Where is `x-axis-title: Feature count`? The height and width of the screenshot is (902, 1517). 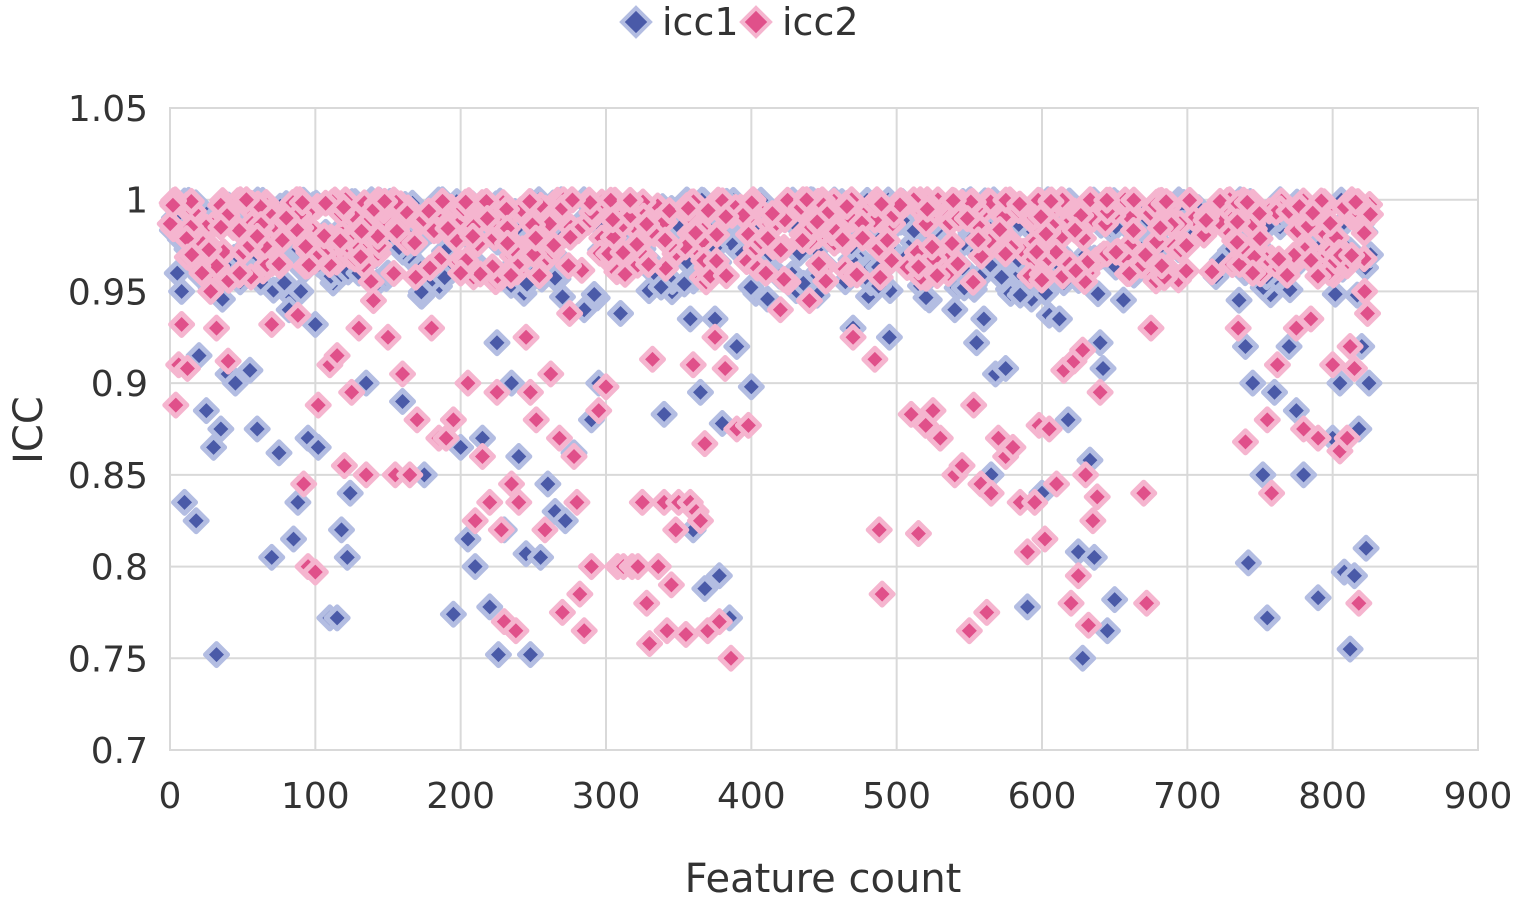 x-axis-title: Feature count is located at coordinates (823, 879).